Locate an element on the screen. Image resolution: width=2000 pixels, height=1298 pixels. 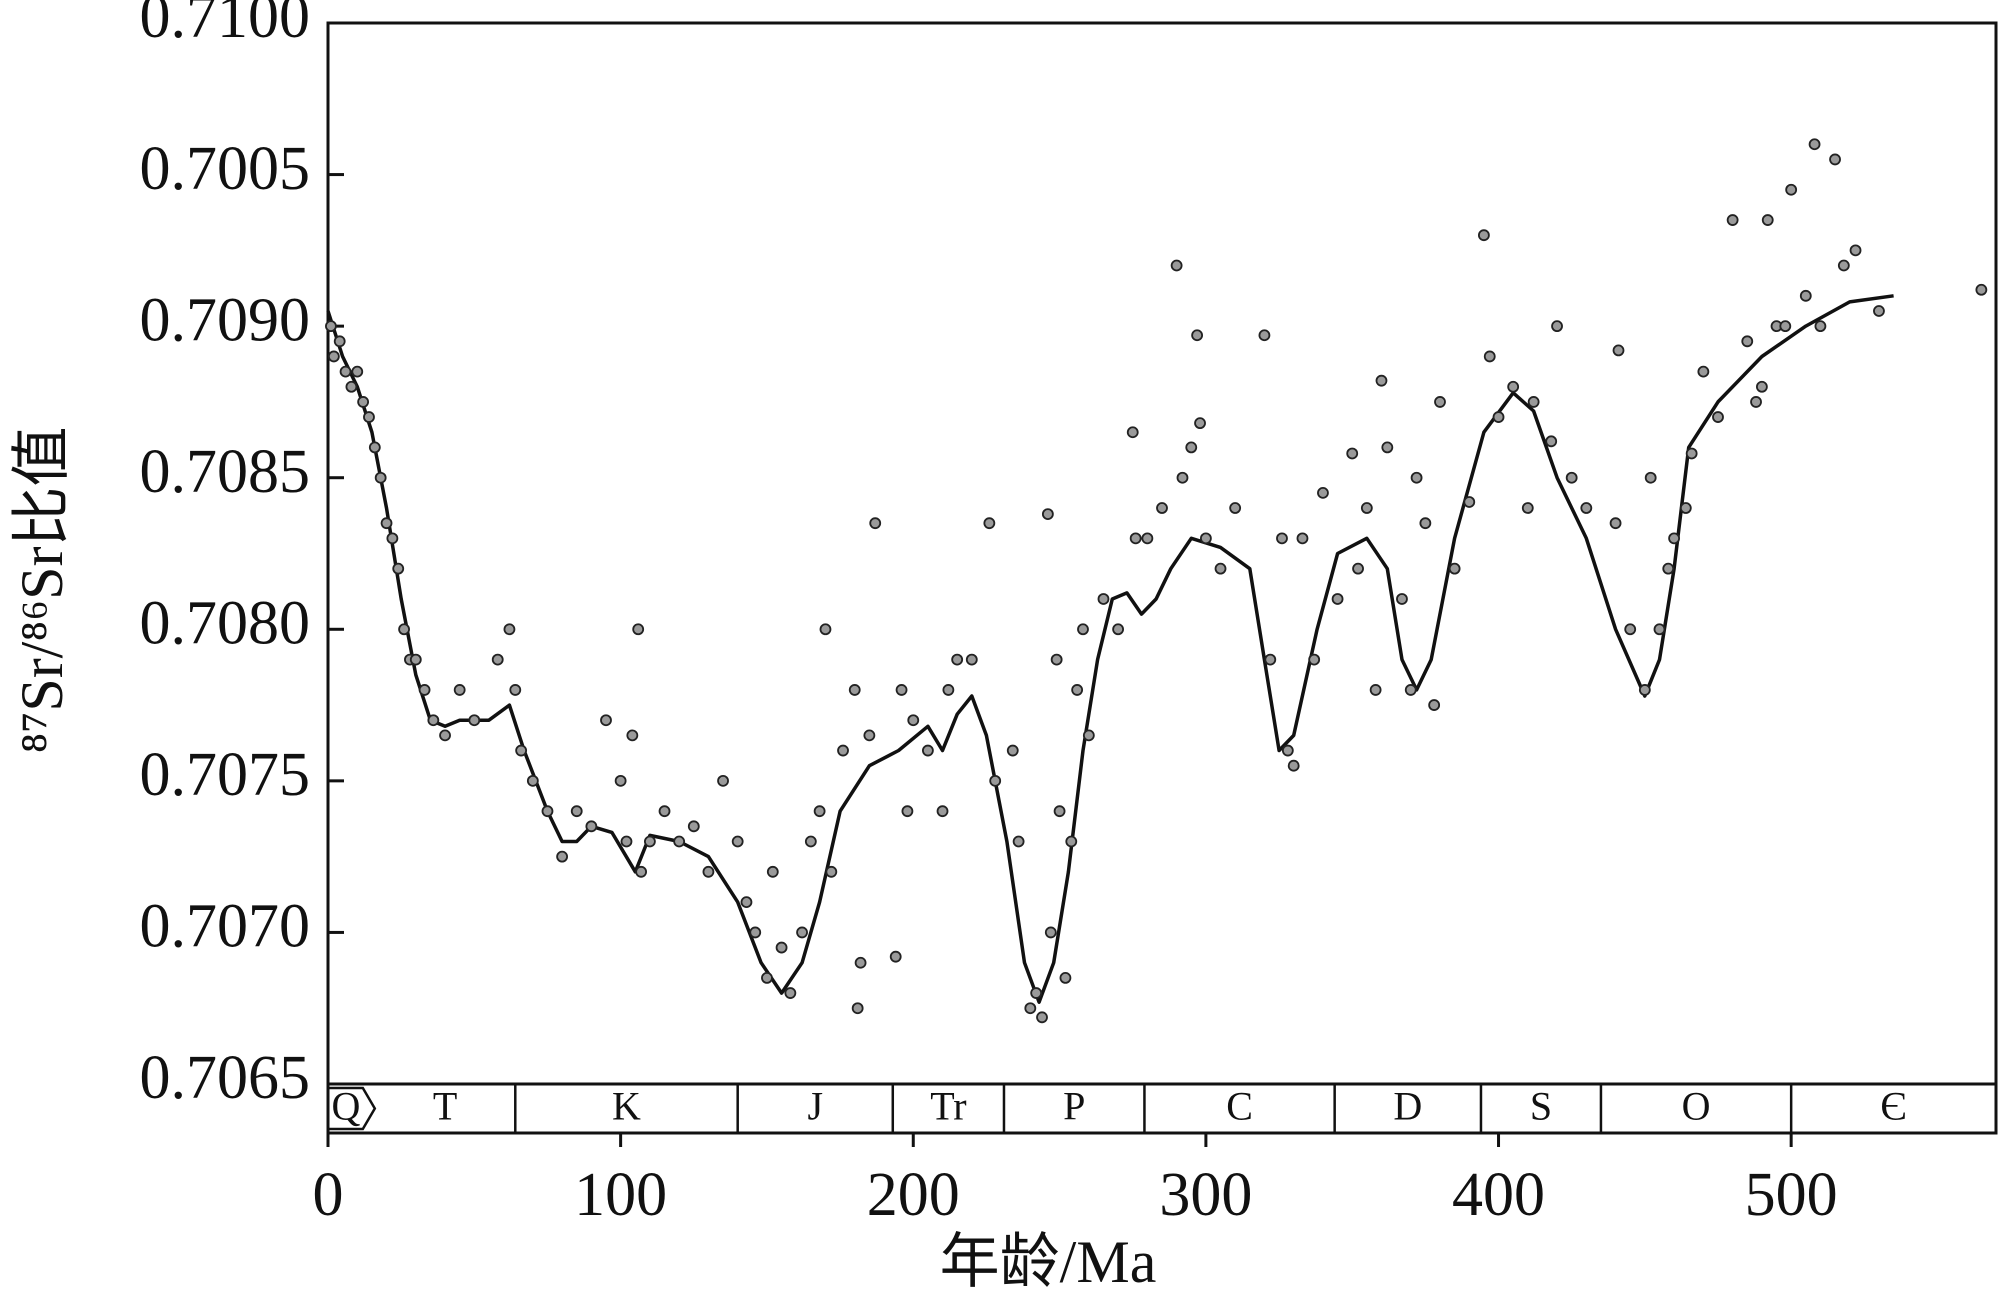
y-tick-label: 0.7005 is located at coordinates (225, 169).